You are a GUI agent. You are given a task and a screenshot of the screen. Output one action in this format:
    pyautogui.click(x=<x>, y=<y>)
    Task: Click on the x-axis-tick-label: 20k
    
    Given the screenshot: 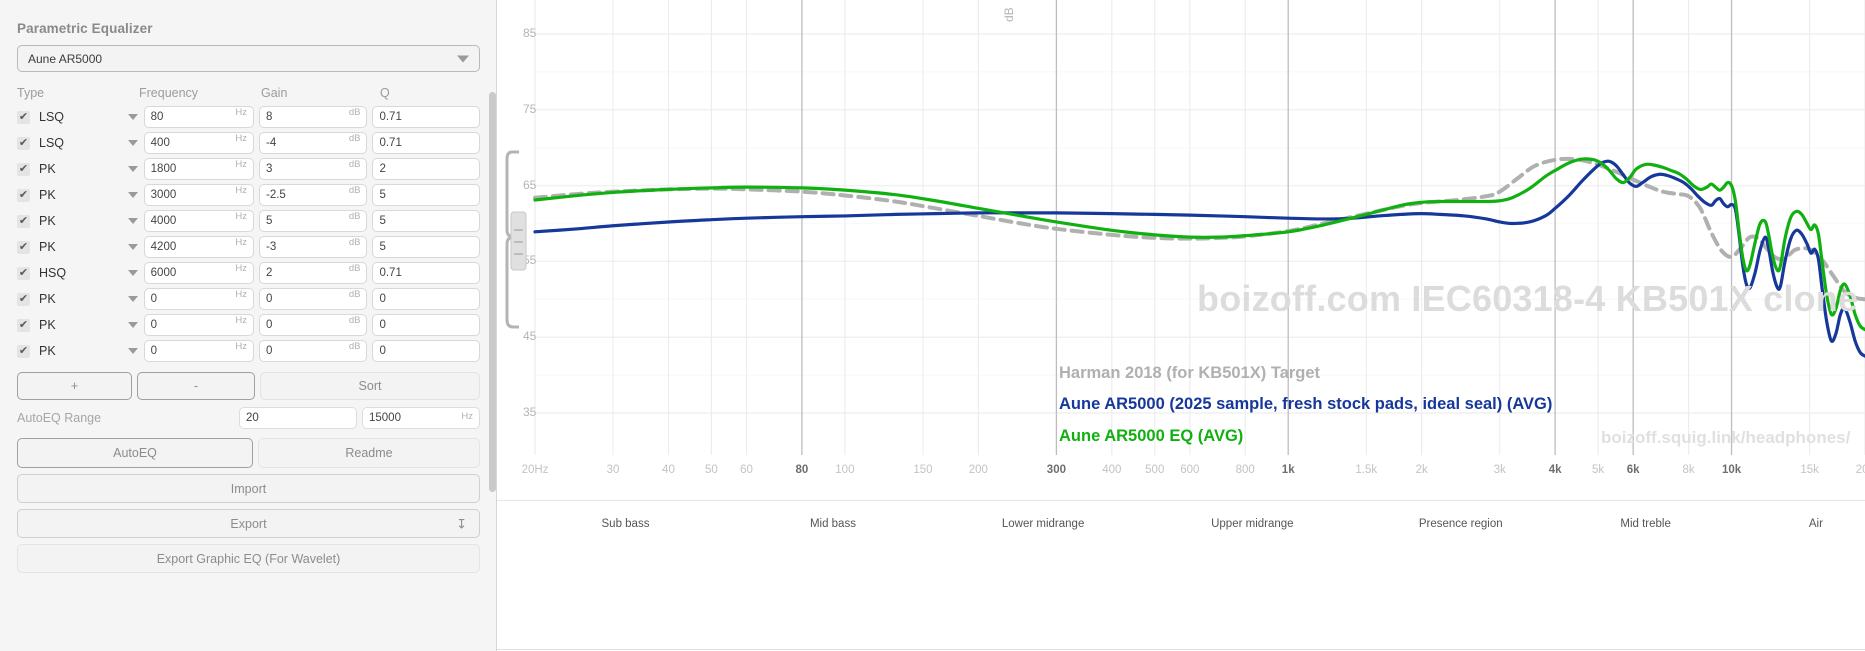 What is the action you would take?
    pyautogui.click(x=1860, y=470)
    